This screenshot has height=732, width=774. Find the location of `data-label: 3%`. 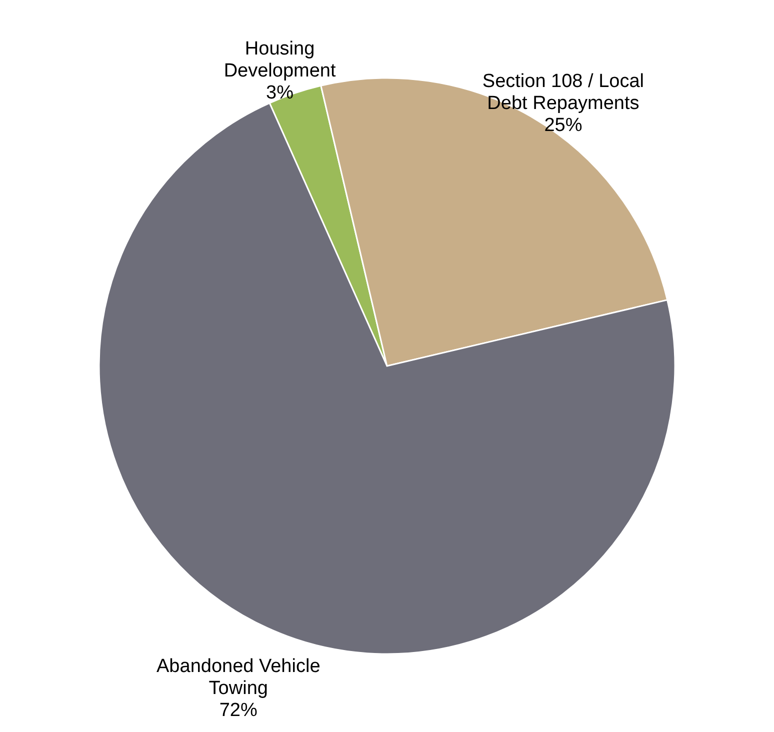

data-label: 3% is located at coordinates (280, 93).